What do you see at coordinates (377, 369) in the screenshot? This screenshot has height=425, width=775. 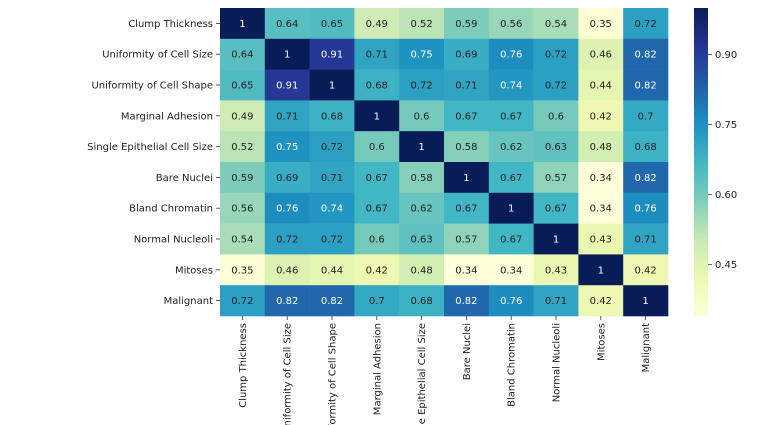 I see `column-label: Marginal Adhesion` at bounding box center [377, 369].